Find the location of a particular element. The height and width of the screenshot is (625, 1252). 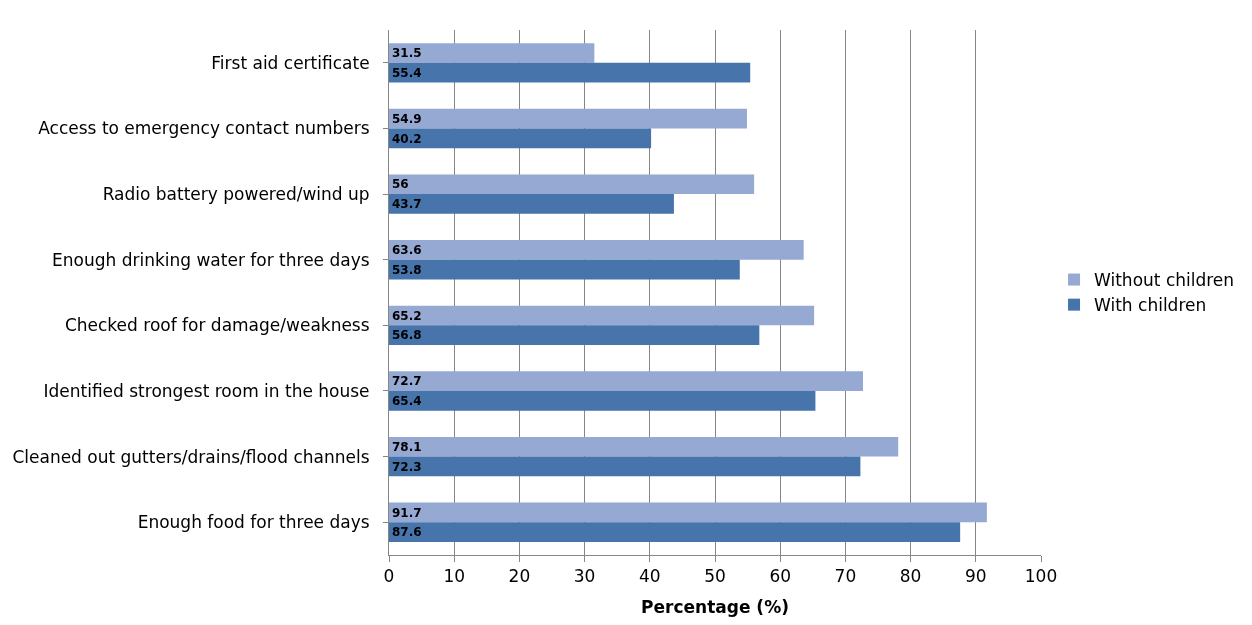

y-tick-label: Radio battery powered/wind up is located at coordinates (236, 194).